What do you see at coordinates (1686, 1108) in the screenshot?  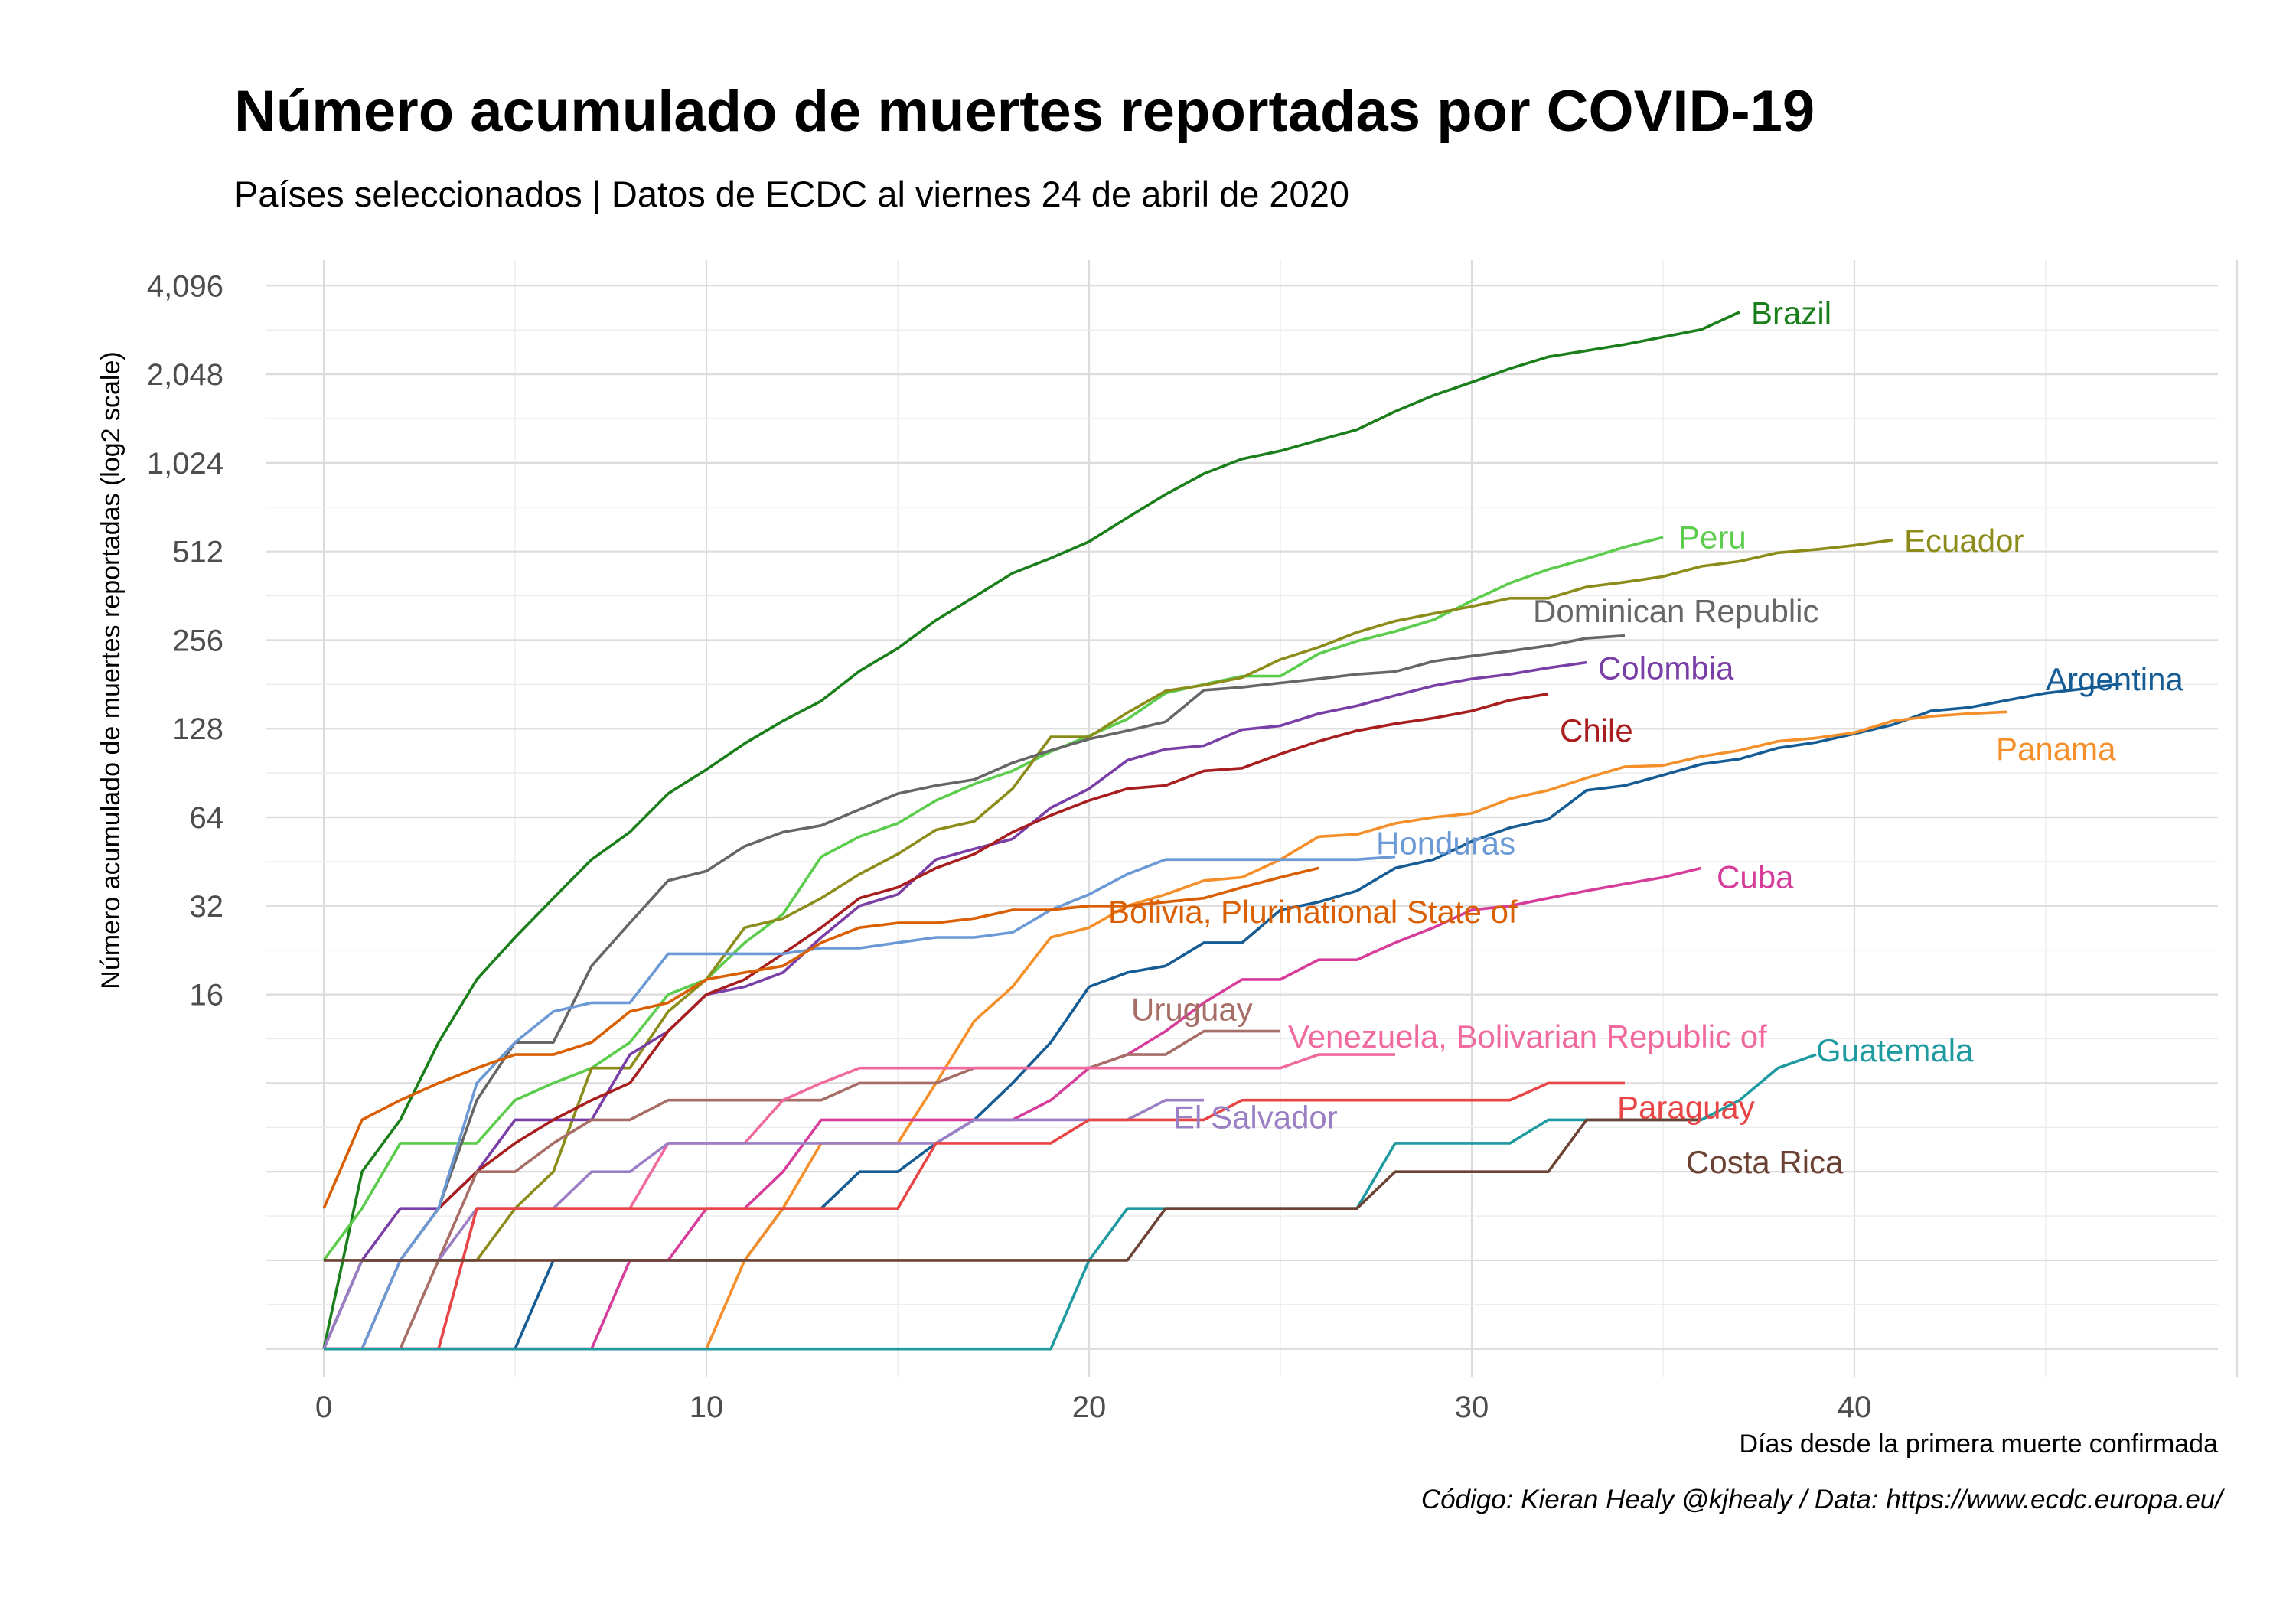 I see `series-label: Paraguay` at bounding box center [1686, 1108].